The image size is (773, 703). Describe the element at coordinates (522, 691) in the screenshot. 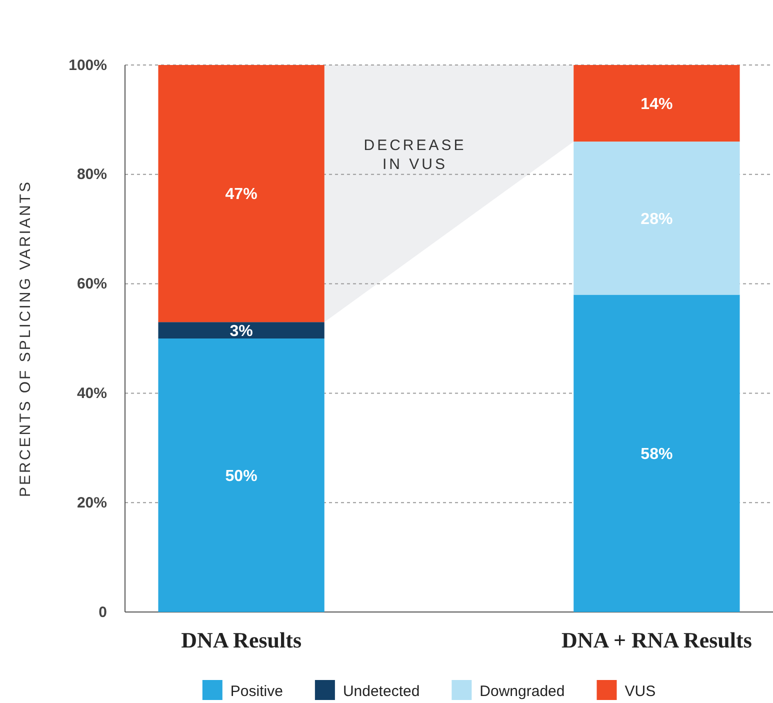

I see `legend-label: Downgraded` at that location.